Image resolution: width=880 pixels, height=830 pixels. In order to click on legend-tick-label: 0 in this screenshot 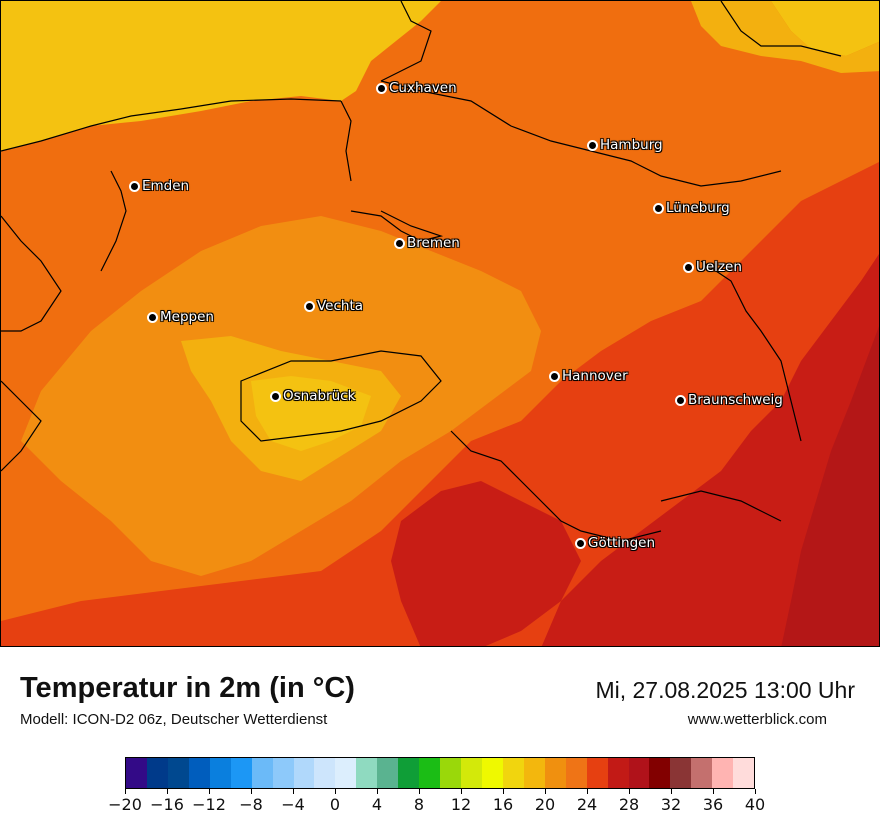, I will do `click(335, 801)`.